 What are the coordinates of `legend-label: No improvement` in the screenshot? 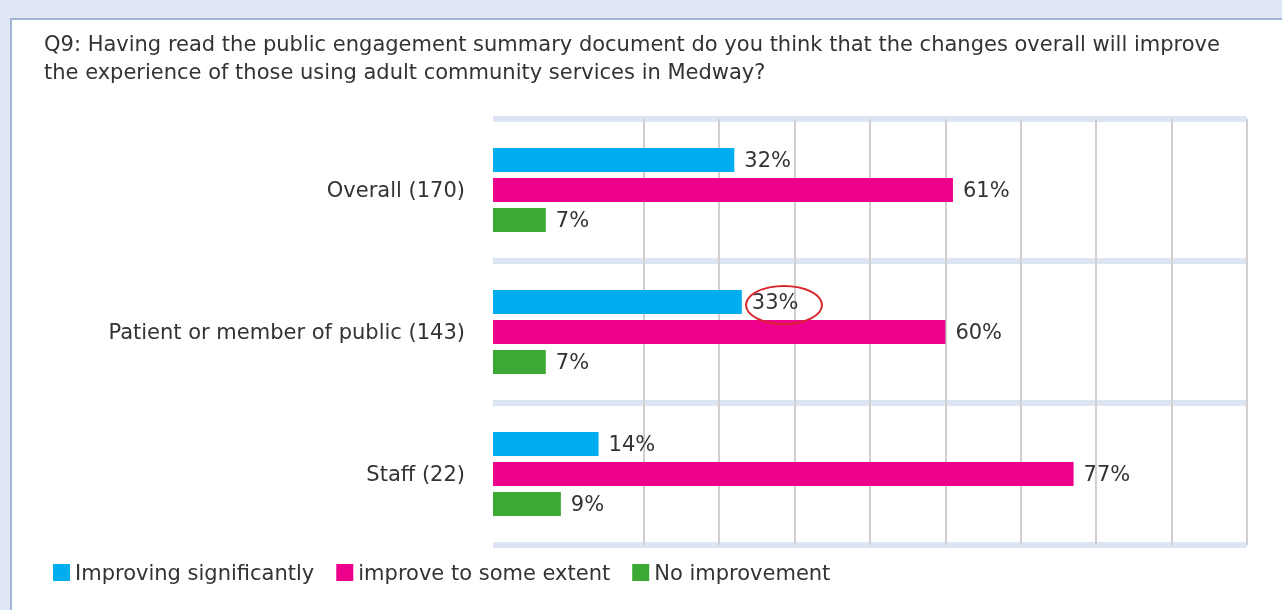 It's located at (742, 572).